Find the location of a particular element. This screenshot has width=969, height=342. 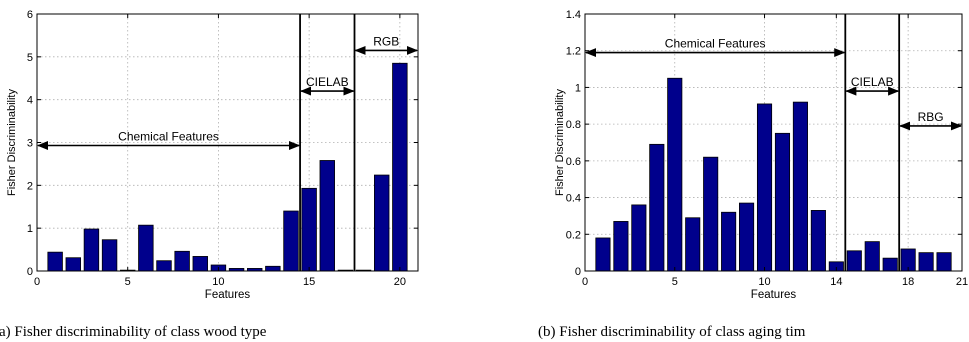

y-tick-label: 0.8 is located at coordinates (573, 125).